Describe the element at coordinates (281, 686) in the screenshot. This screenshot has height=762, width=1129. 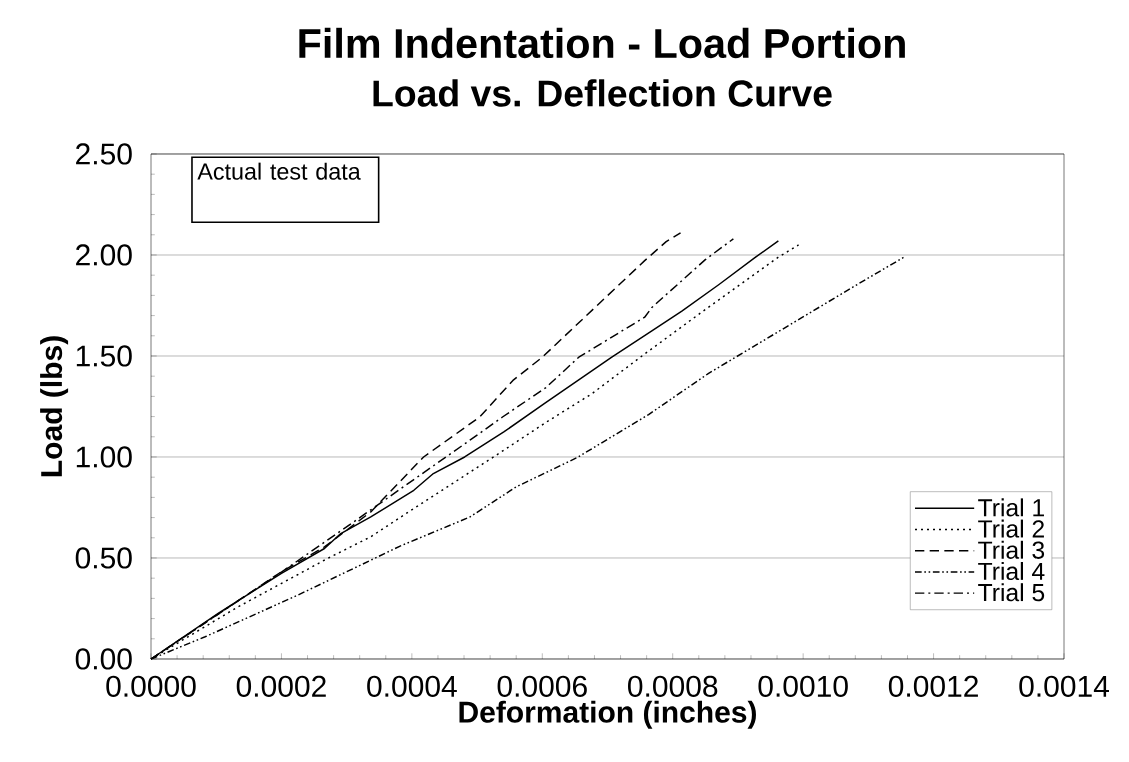
I see `x-tick-label: 0.0002` at that location.